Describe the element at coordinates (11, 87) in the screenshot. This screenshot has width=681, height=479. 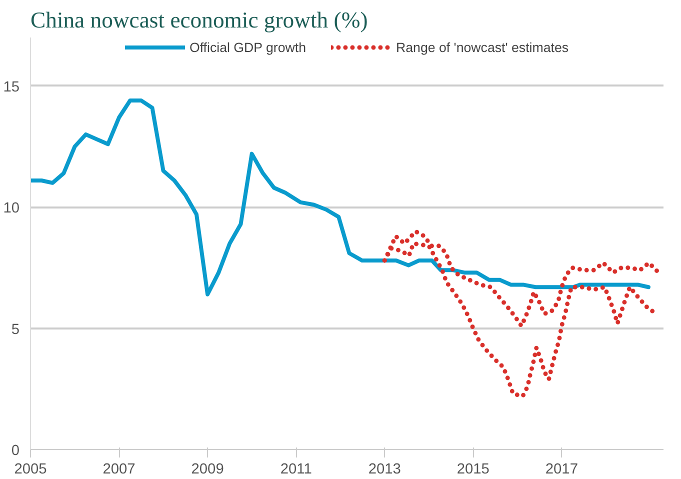
I see `y-tick-label: 15` at that location.